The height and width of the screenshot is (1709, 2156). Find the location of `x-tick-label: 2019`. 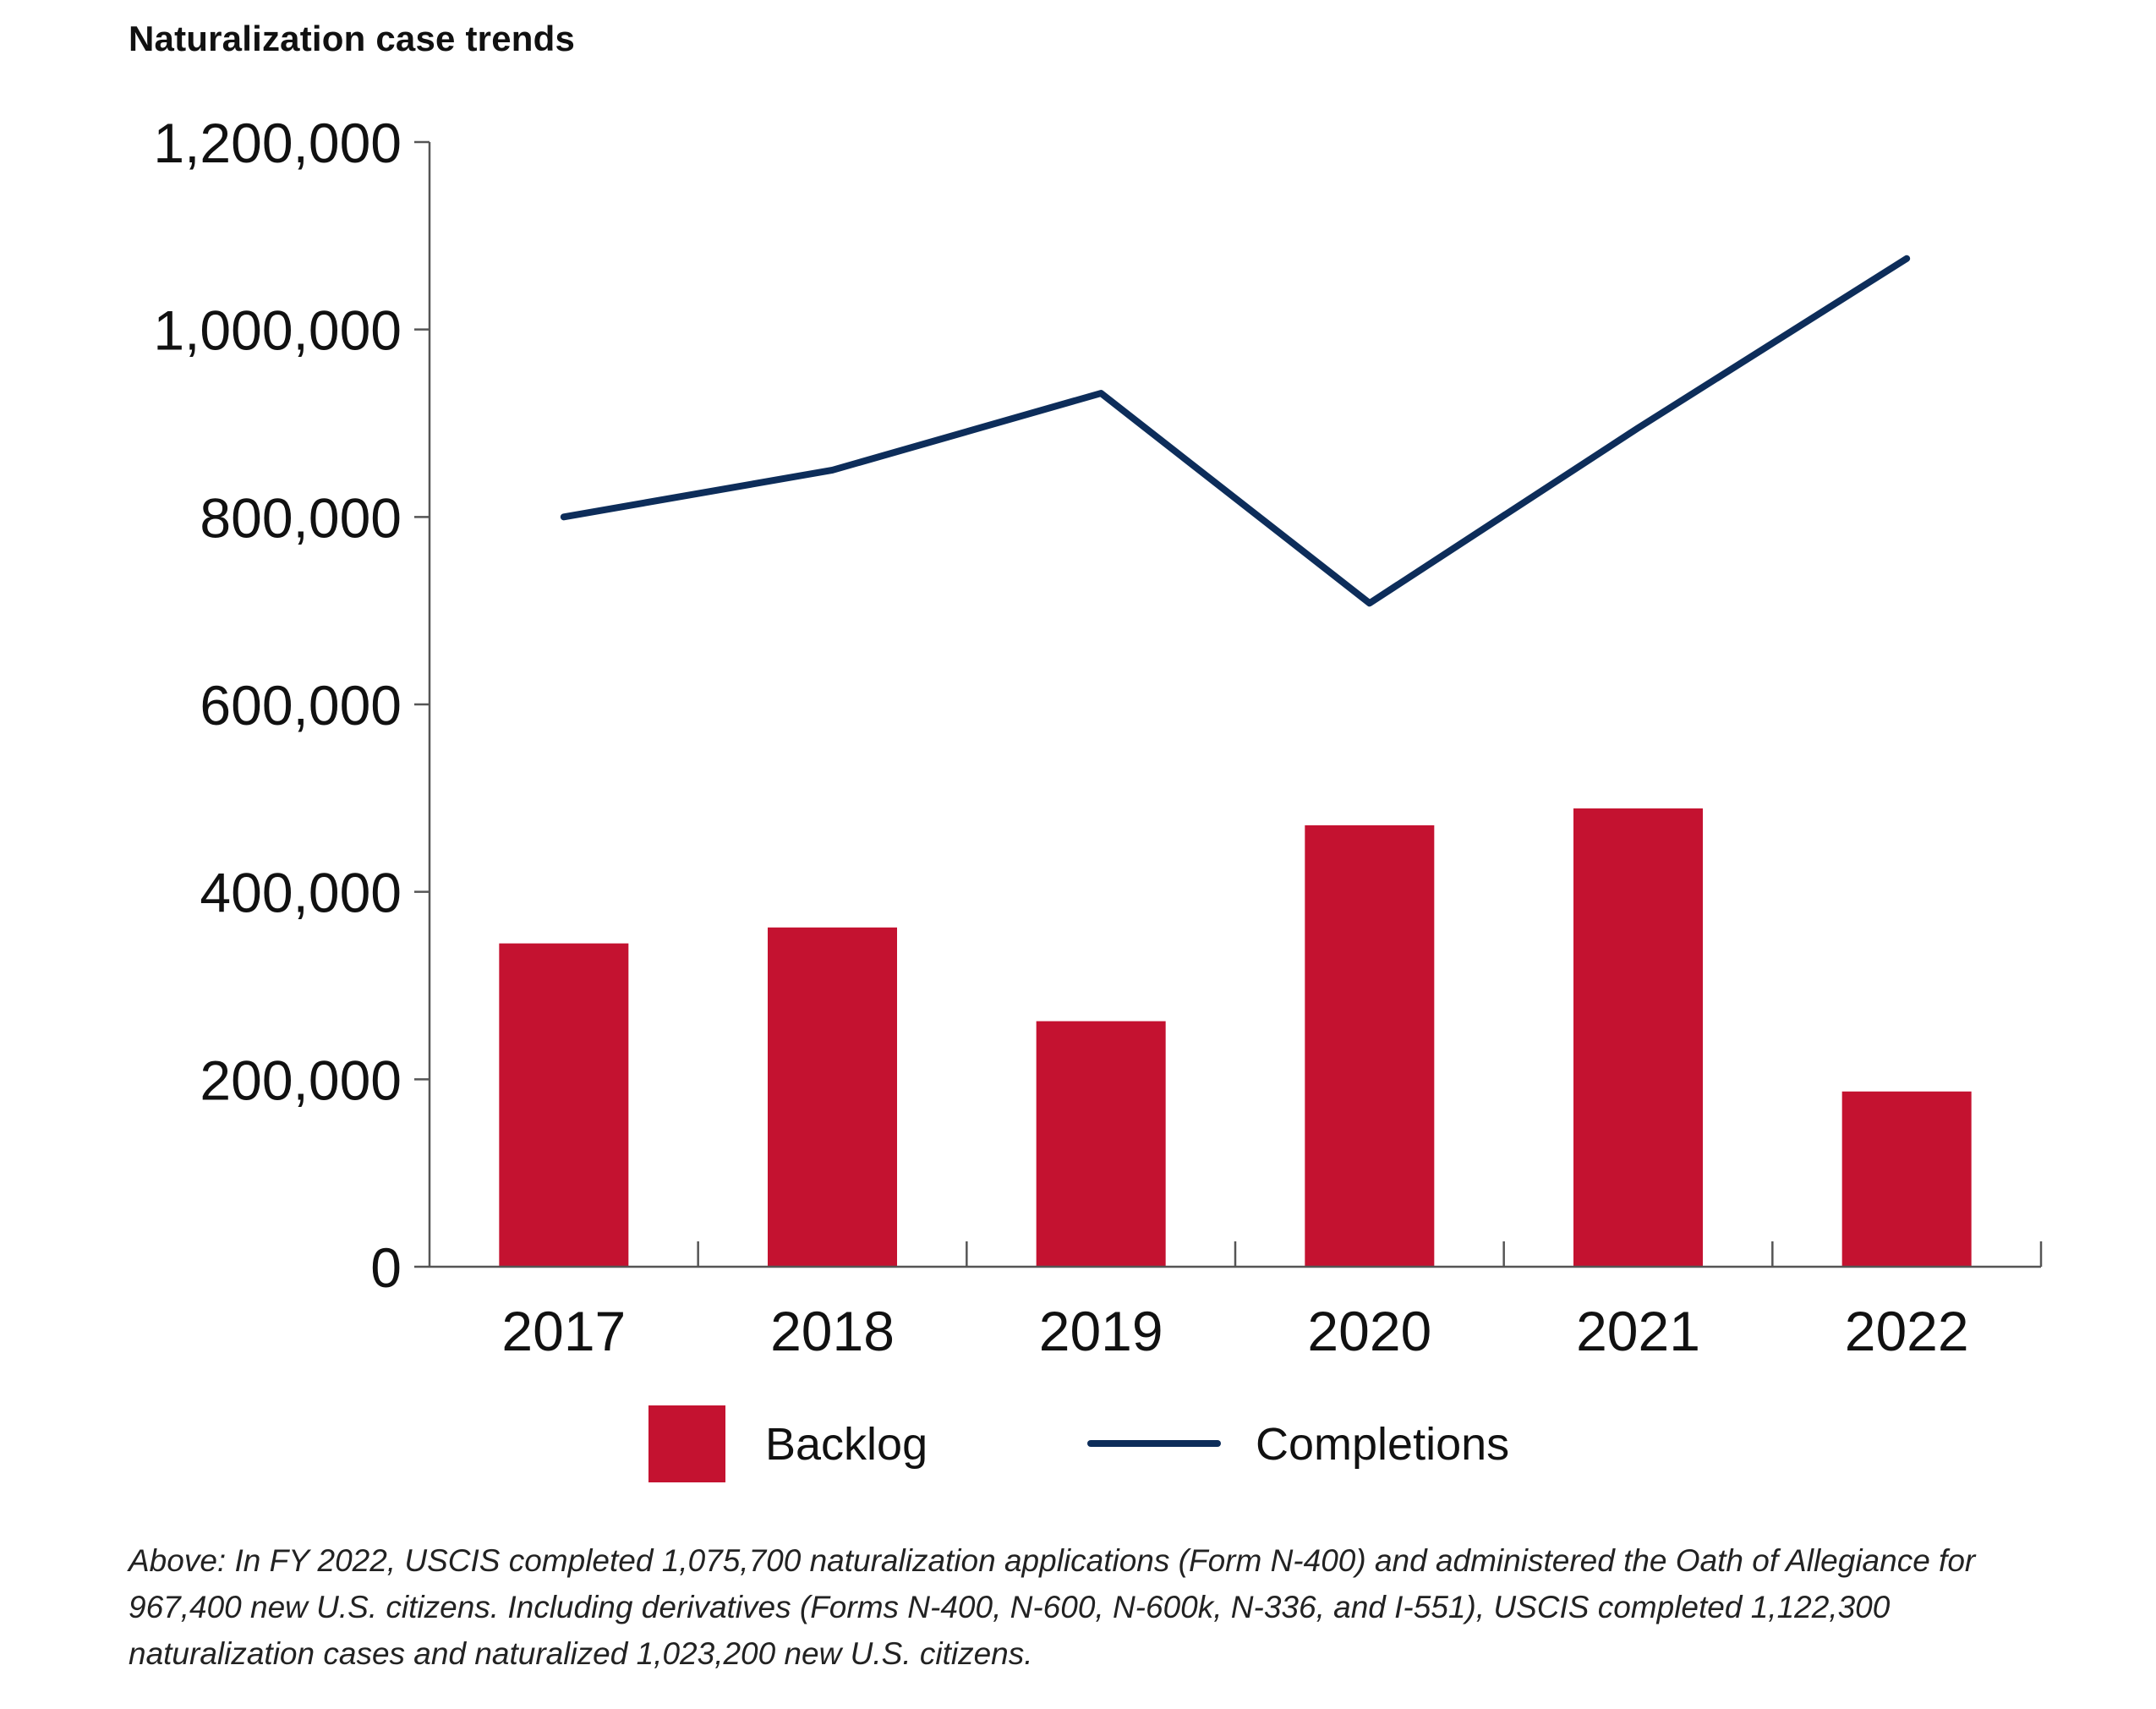

x-tick-label: 2019 is located at coordinates (1101, 1331).